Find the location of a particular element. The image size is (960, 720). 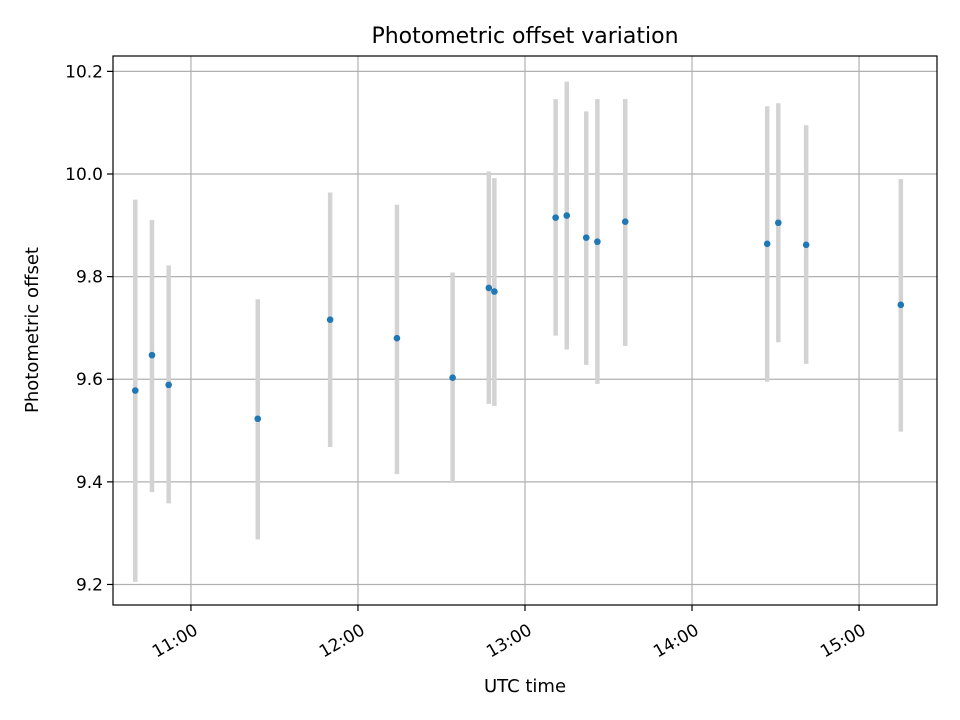

chart-title: Photometric offset variation is located at coordinates (524, 36).